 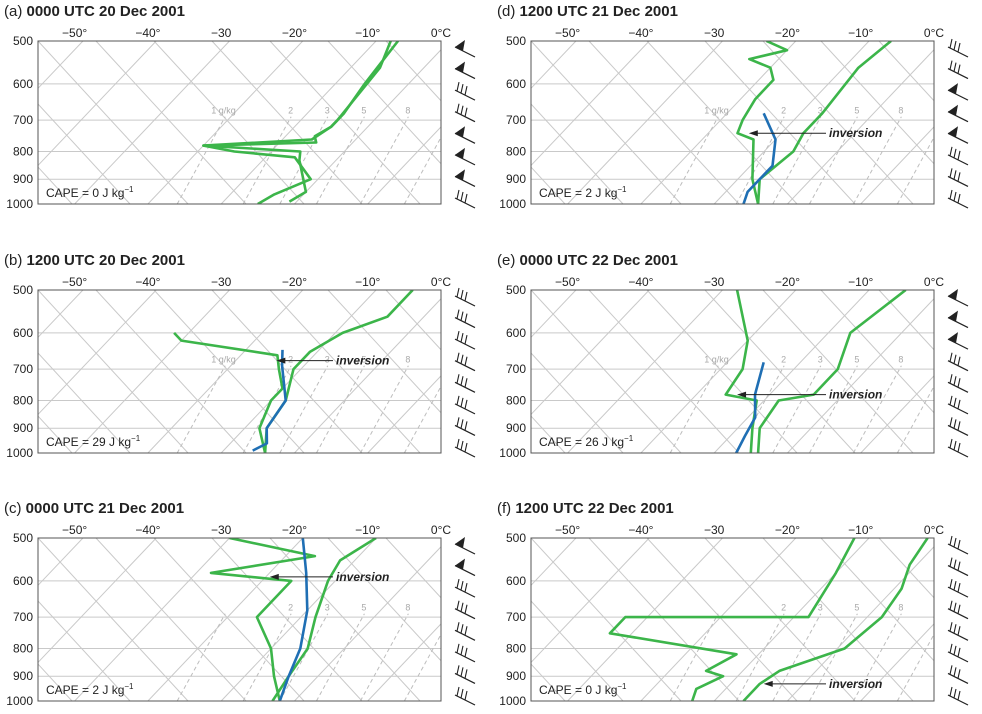 What do you see at coordinates (94, 260) in the screenshot?
I see `panel-title: (b) 1200 UTC 20 Dec 2001` at bounding box center [94, 260].